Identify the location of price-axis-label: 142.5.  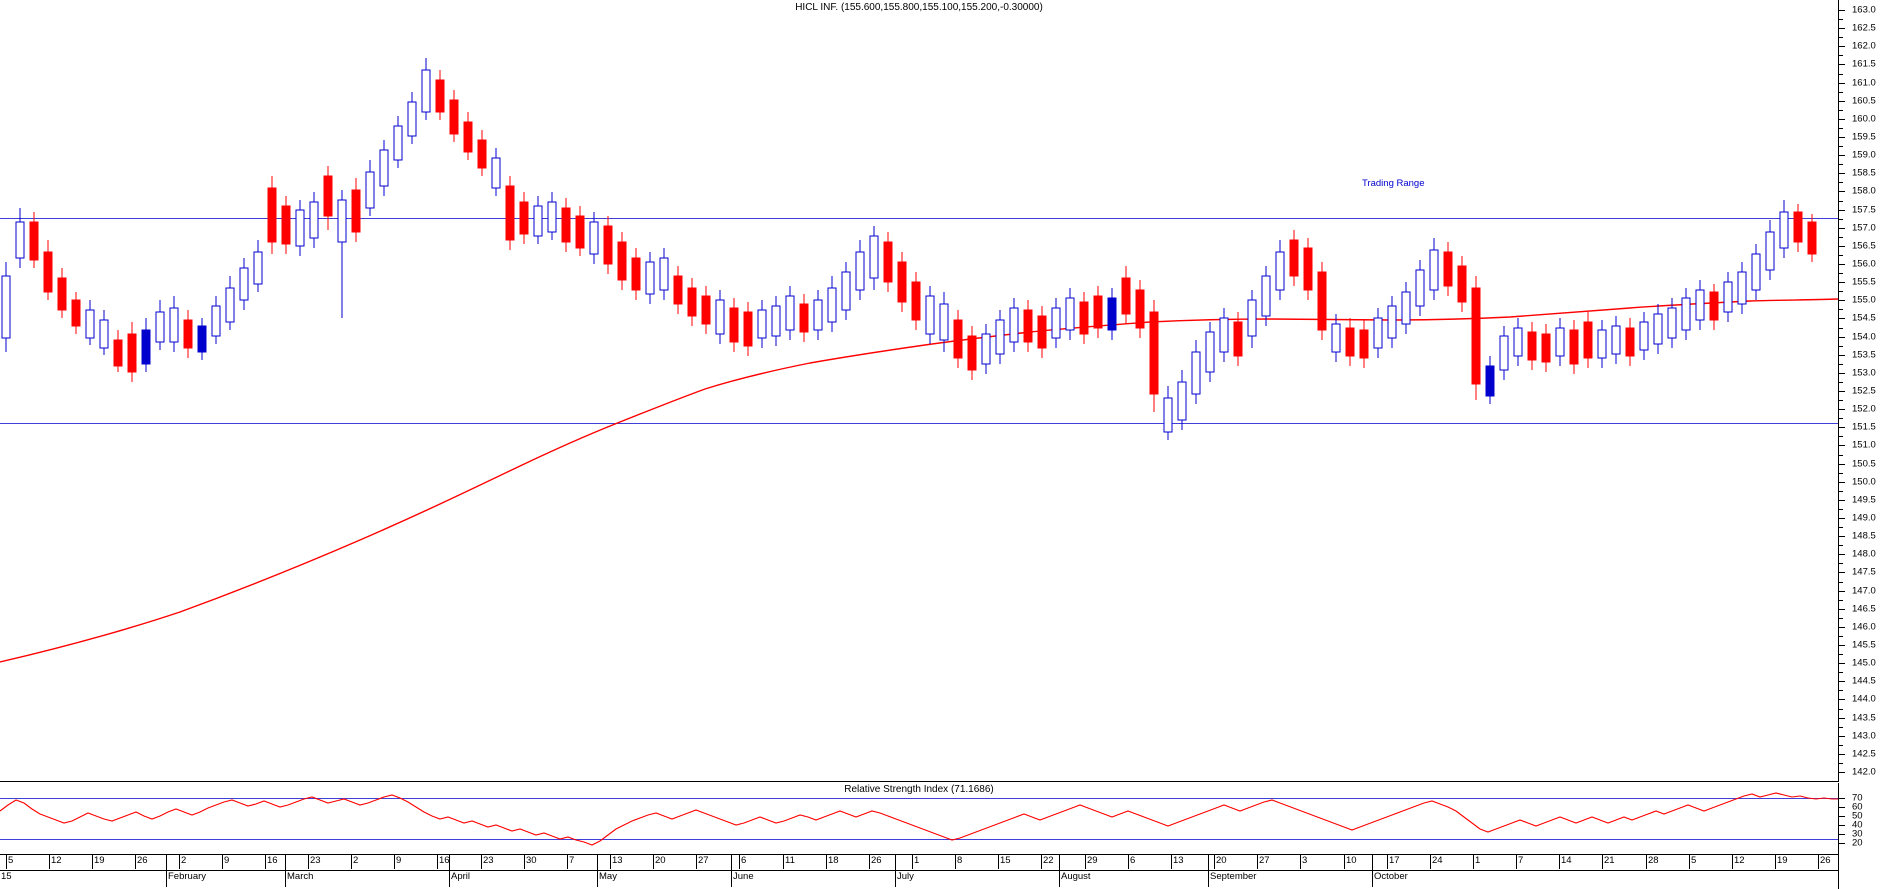
(1864, 754).